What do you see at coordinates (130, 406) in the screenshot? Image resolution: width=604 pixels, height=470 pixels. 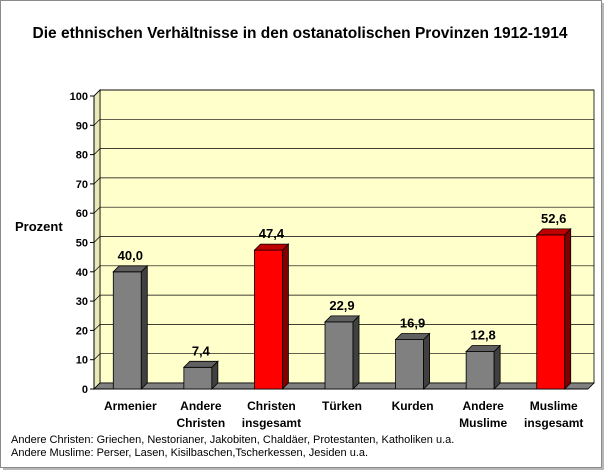 I see `x-tick-label-1-1: Armenier` at bounding box center [130, 406].